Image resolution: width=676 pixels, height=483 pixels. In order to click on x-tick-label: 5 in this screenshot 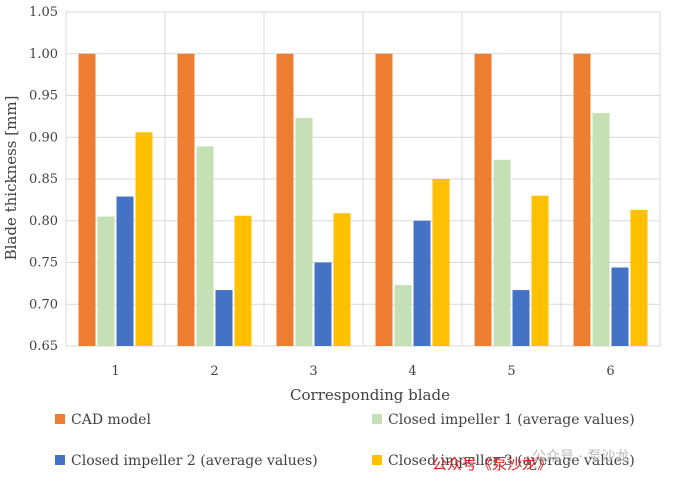, I will do `click(511, 371)`.